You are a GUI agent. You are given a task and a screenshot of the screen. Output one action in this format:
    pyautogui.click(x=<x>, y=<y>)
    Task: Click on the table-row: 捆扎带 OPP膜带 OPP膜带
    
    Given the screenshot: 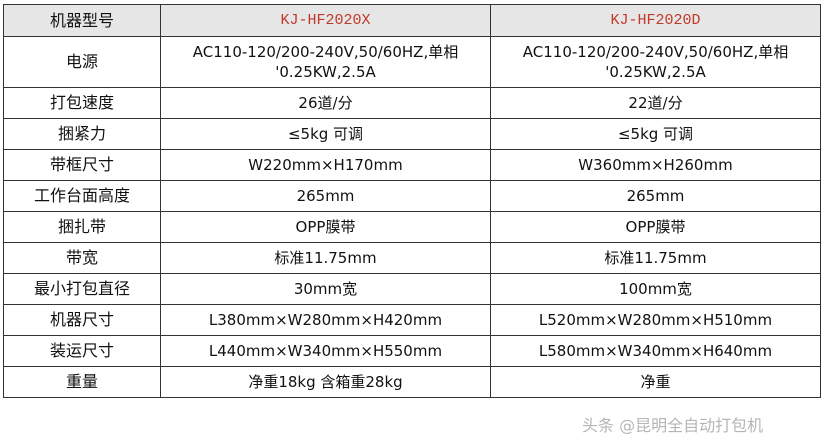 What is the action you would take?
    pyautogui.click(x=412, y=227)
    